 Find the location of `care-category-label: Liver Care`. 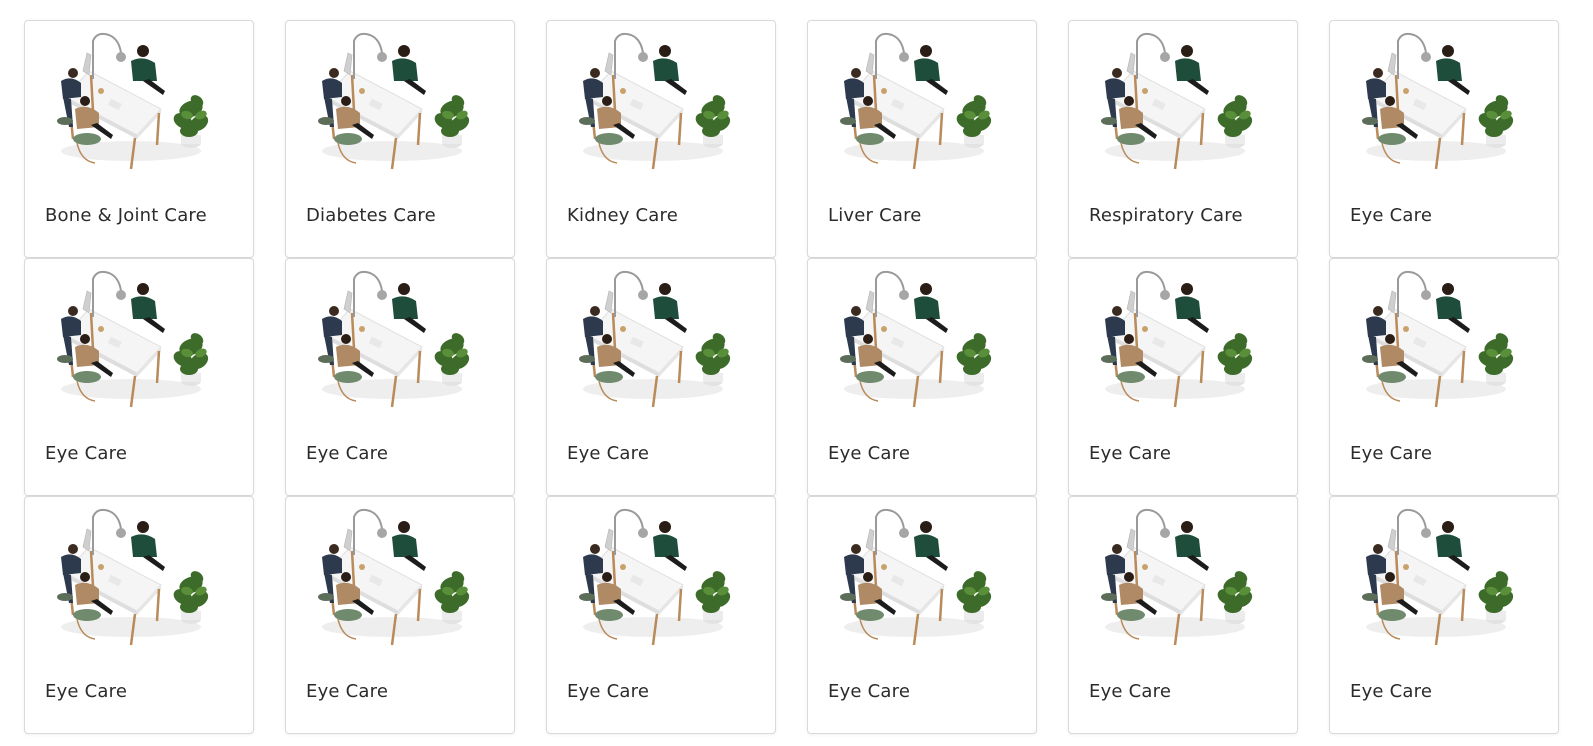

care-category-label: Liver Care is located at coordinates (875, 215).